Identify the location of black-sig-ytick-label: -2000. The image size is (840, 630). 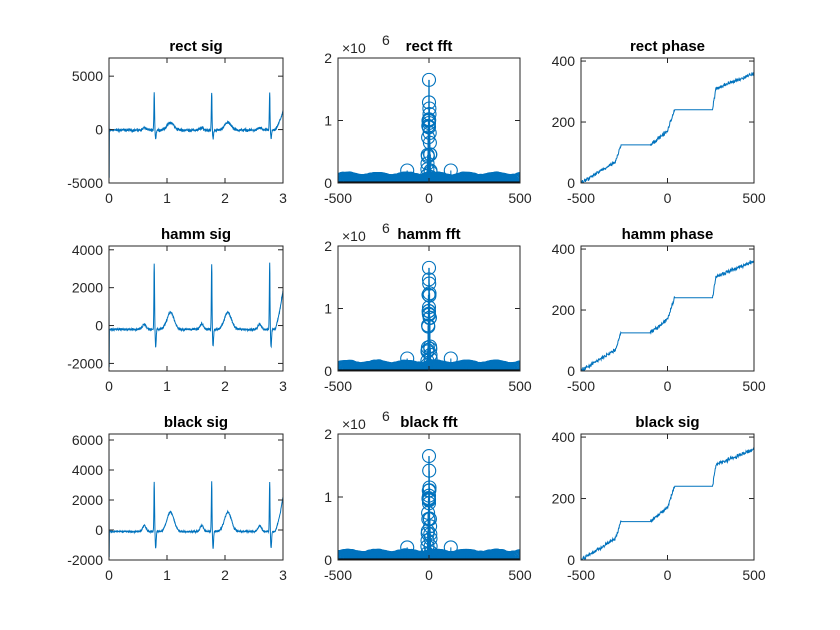
(85, 560).